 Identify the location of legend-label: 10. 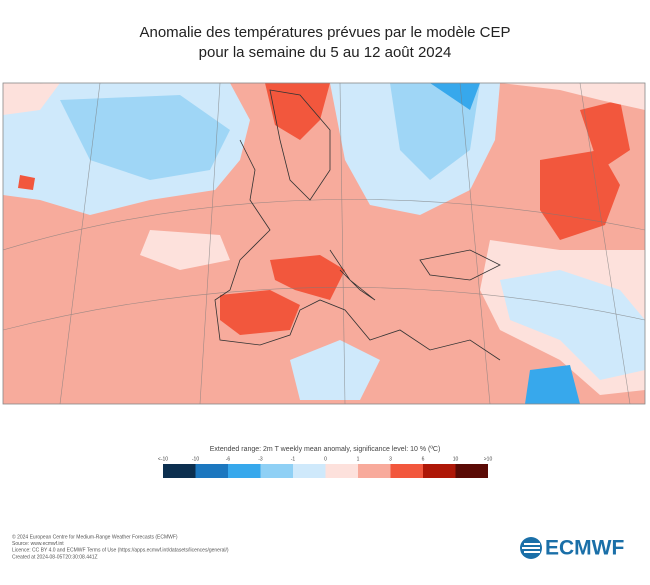
(456, 459).